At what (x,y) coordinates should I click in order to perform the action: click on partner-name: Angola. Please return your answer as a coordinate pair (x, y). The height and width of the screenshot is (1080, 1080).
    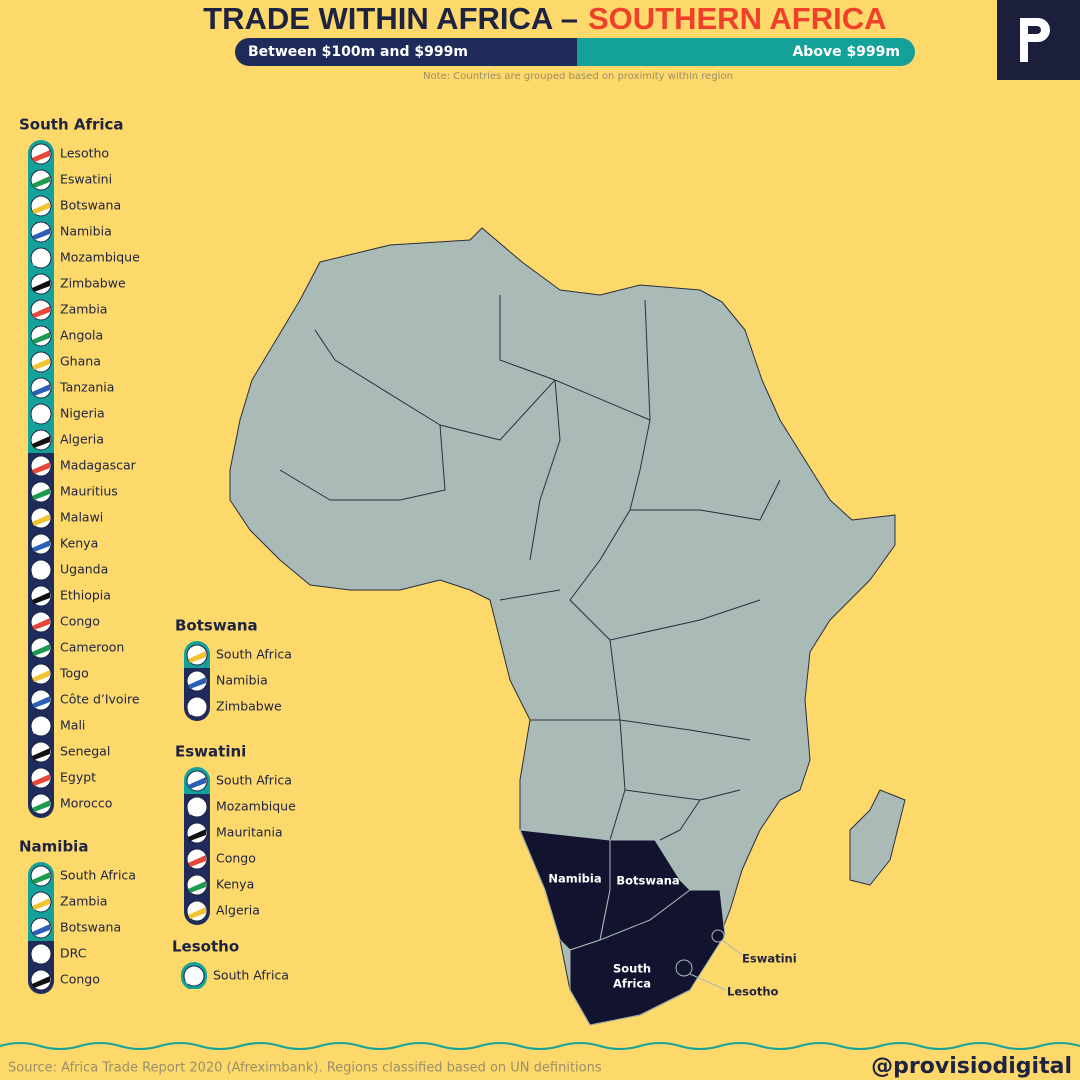
    Looking at the image, I should click on (81, 335).